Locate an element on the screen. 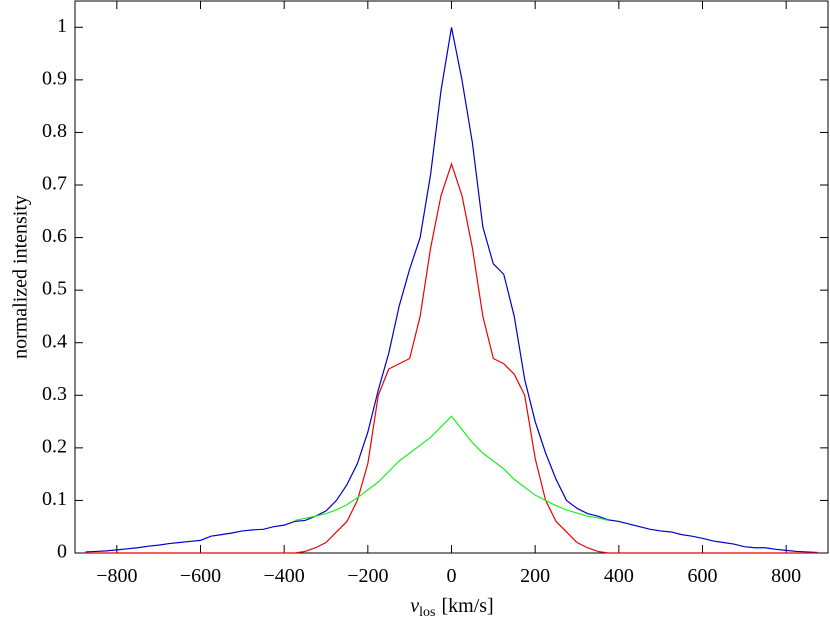  x-tick-label: 600 is located at coordinates (703, 576).